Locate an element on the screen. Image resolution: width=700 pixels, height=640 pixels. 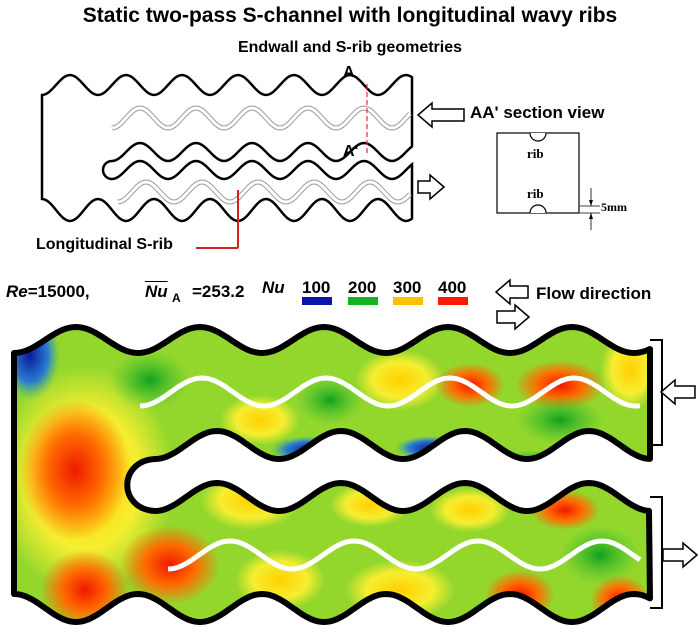
section-view is located at coordinates (548, 181).